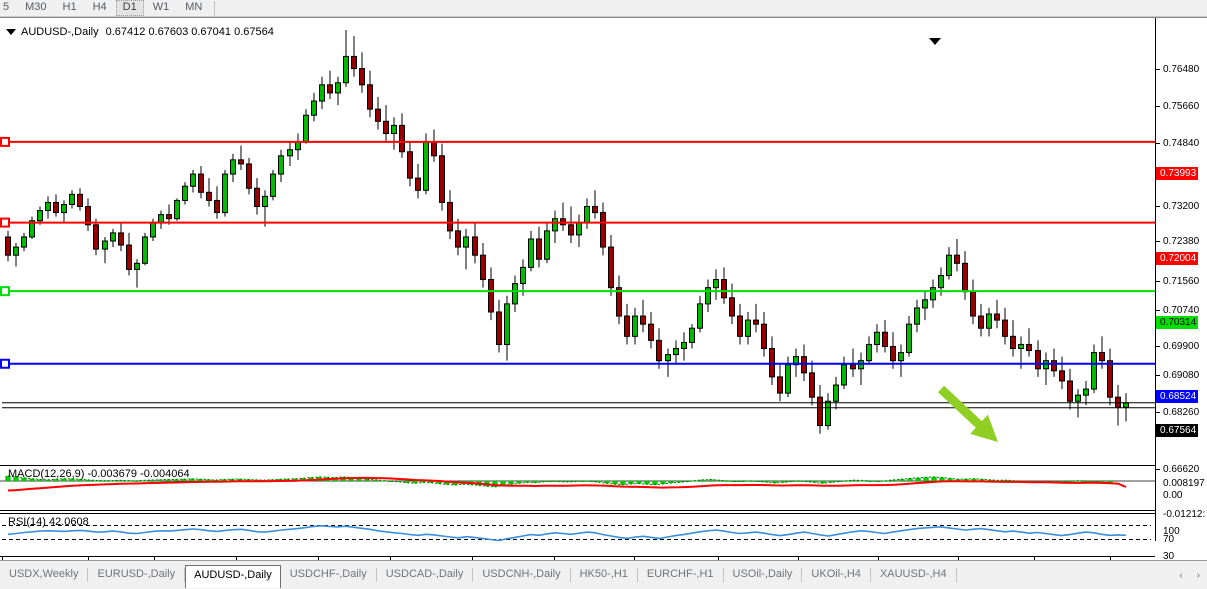  Describe the element at coordinates (99, 474) in the screenshot. I see `macd-label: MACD(12,26,9) -0.003679 -0.004064` at that location.